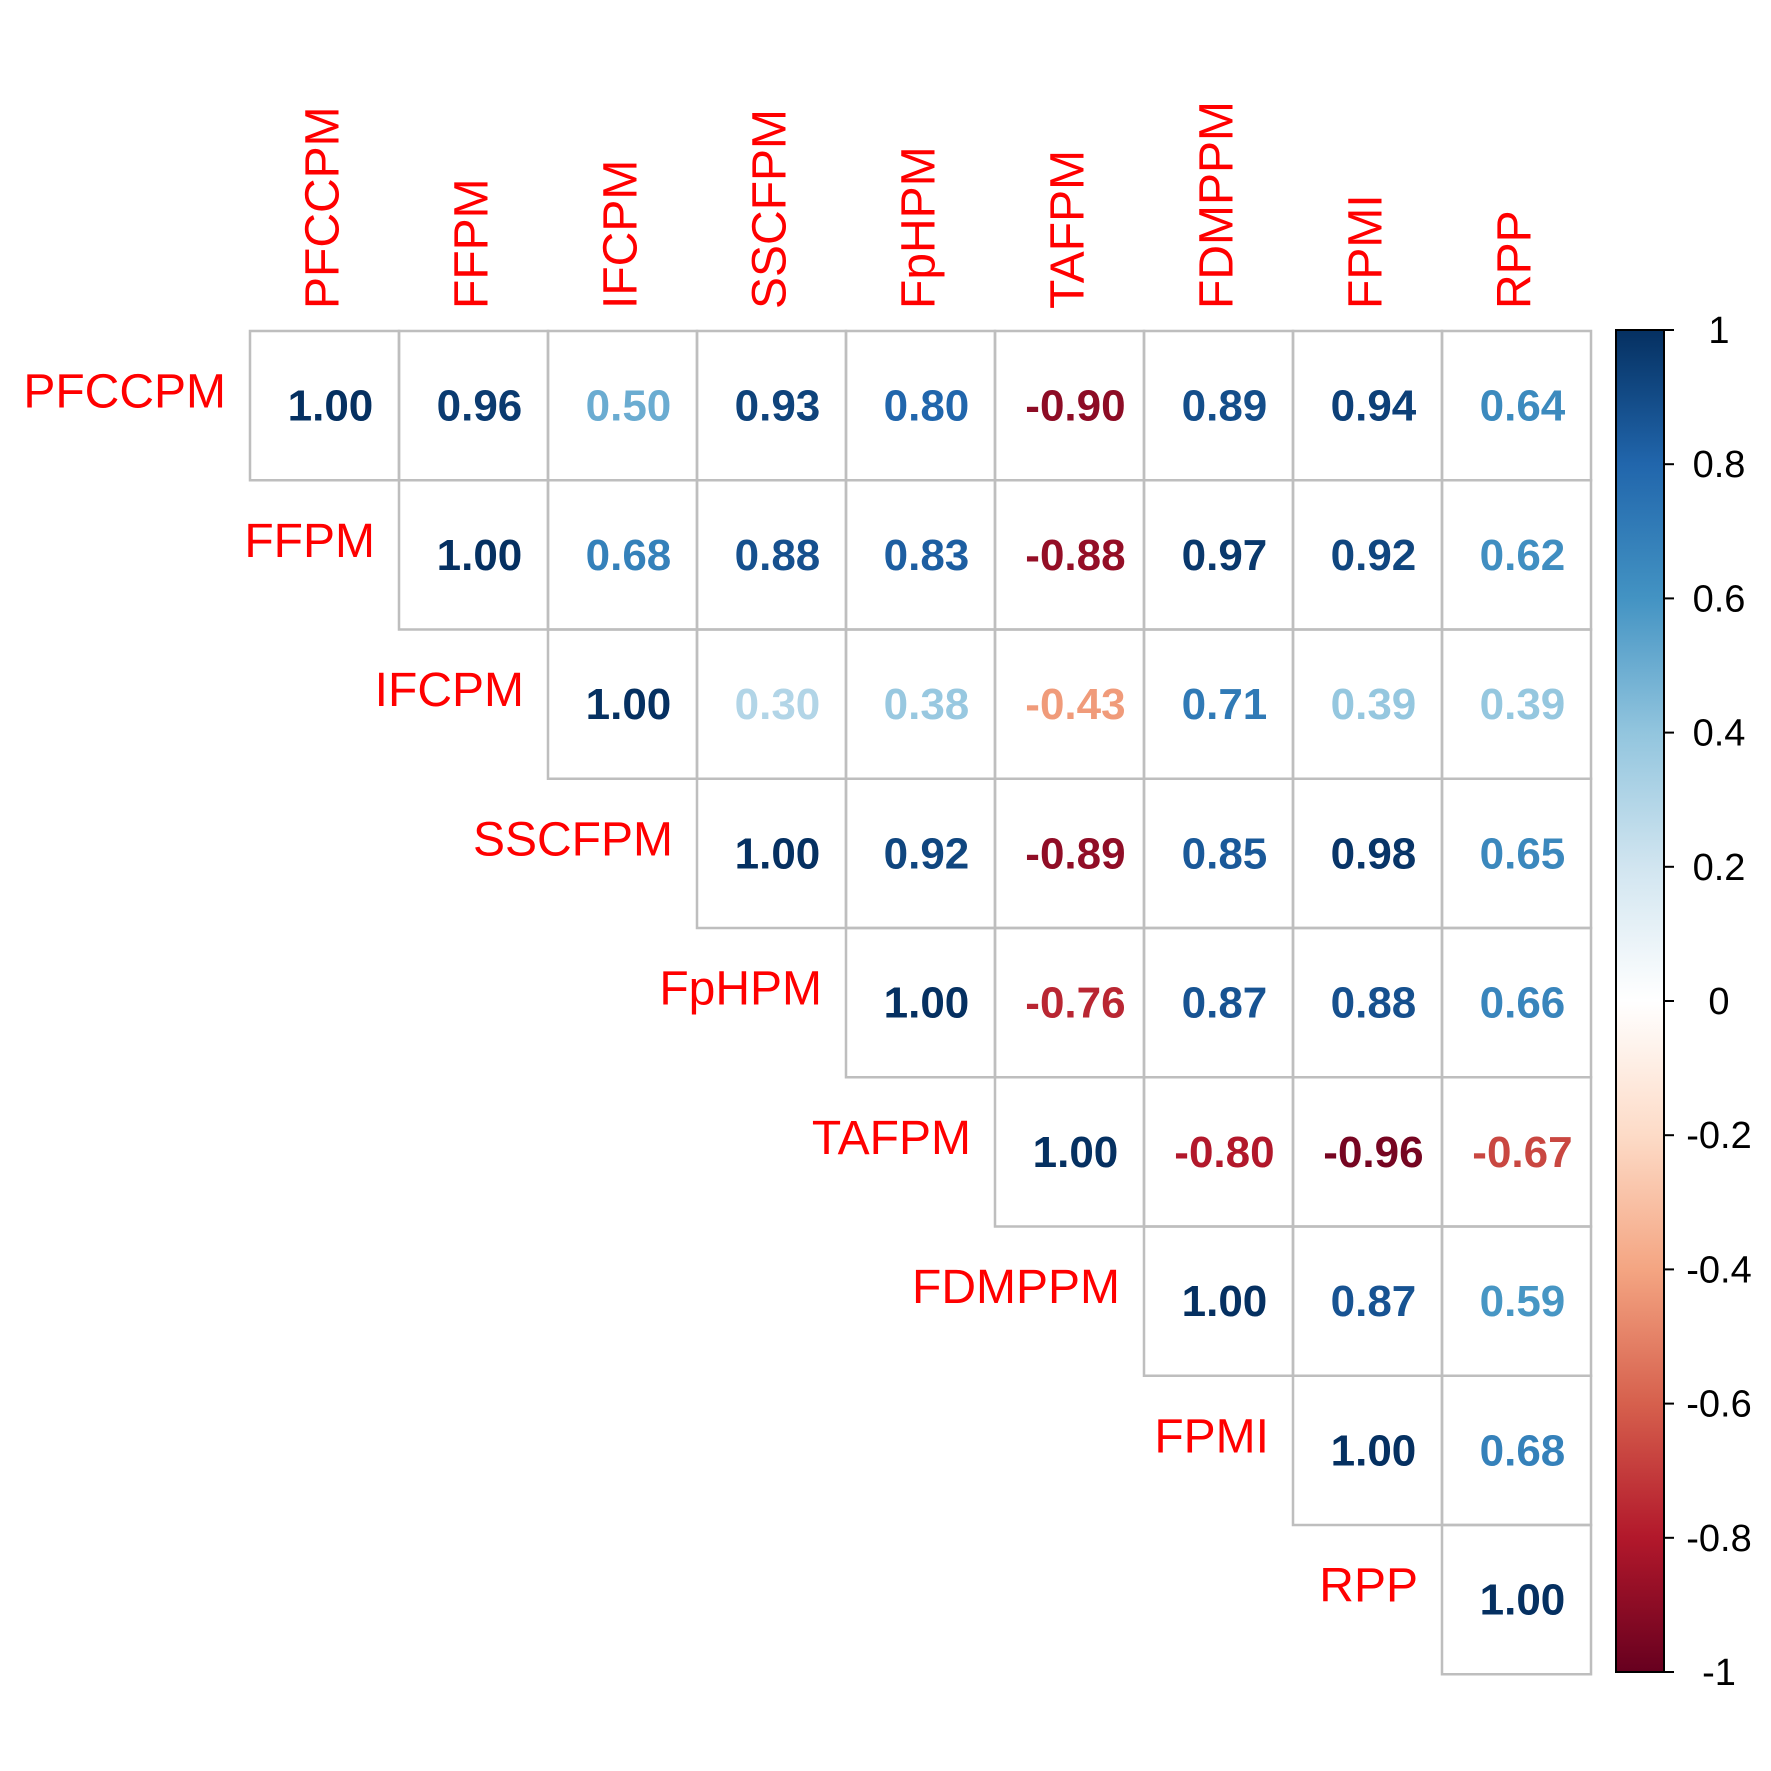 The height and width of the screenshot is (1771, 1771). Describe the element at coordinates (1366, 251) in the screenshot. I see `column-label-fpmi: FPMI` at that location.